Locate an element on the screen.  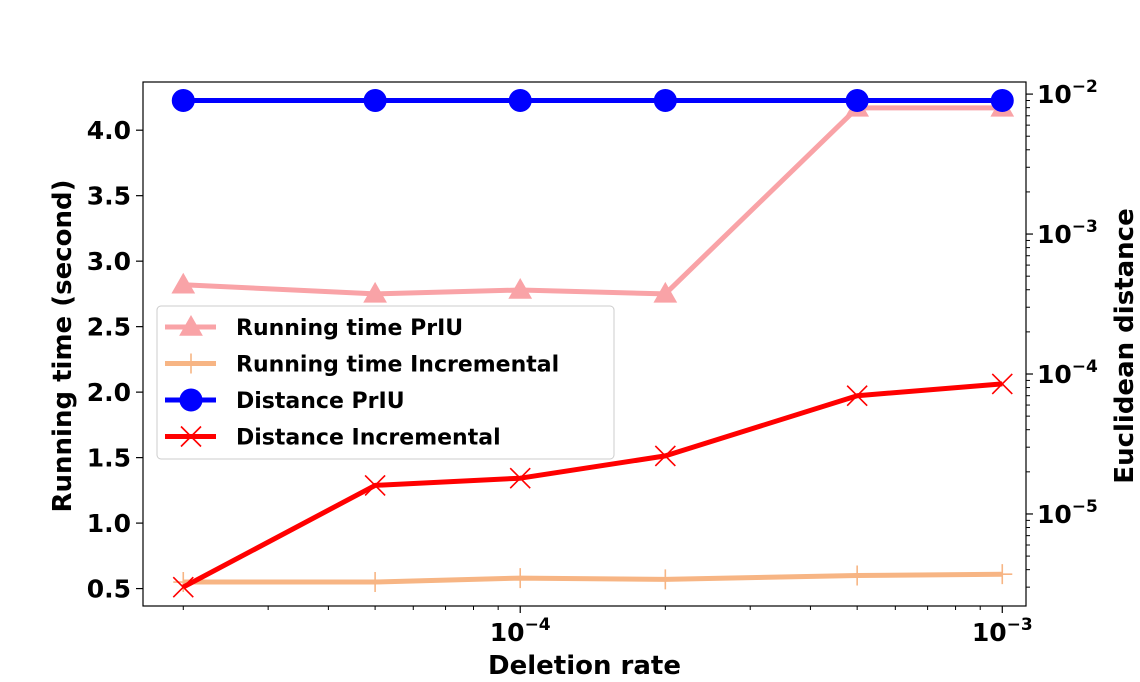
x-axis-label: Deletion rate is located at coordinates (584, 666).